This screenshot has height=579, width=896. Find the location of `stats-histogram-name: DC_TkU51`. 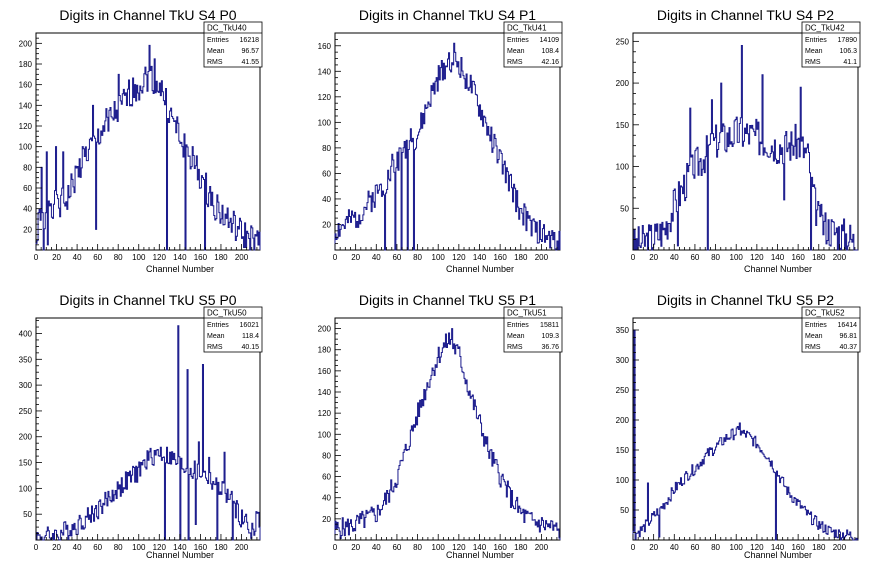

stats-histogram-name: DC_TkU51 is located at coordinates (527, 313).